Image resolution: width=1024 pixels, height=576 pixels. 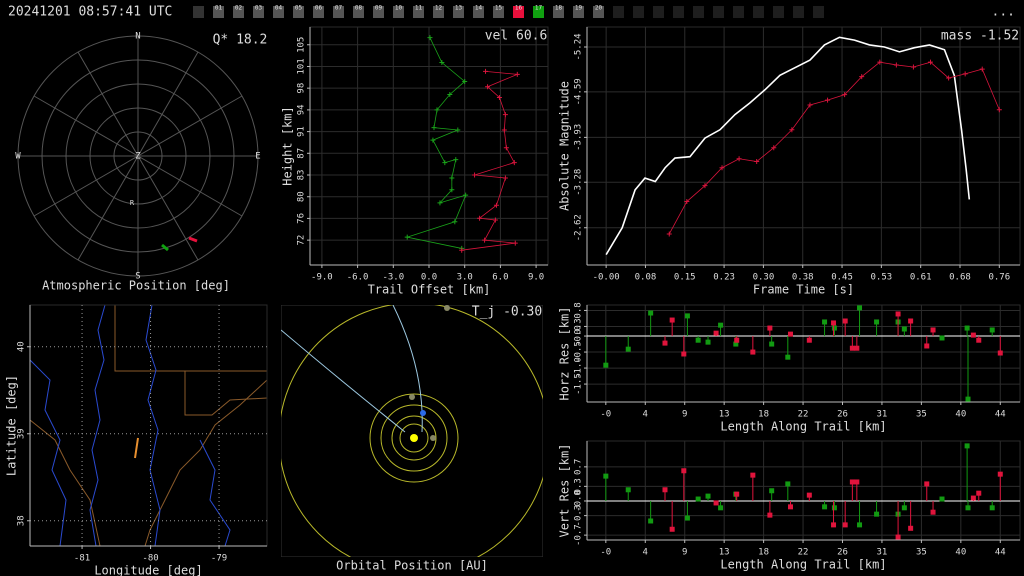 What do you see at coordinates (132, 203) in the screenshot?
I see `radiant-label: R` at bounding box center [132, 203].